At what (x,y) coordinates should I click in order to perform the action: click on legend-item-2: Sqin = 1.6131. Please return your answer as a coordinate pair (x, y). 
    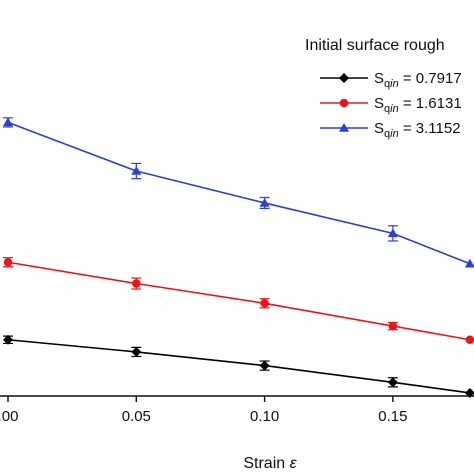
    Looking at the image, I should click on (391, 105).